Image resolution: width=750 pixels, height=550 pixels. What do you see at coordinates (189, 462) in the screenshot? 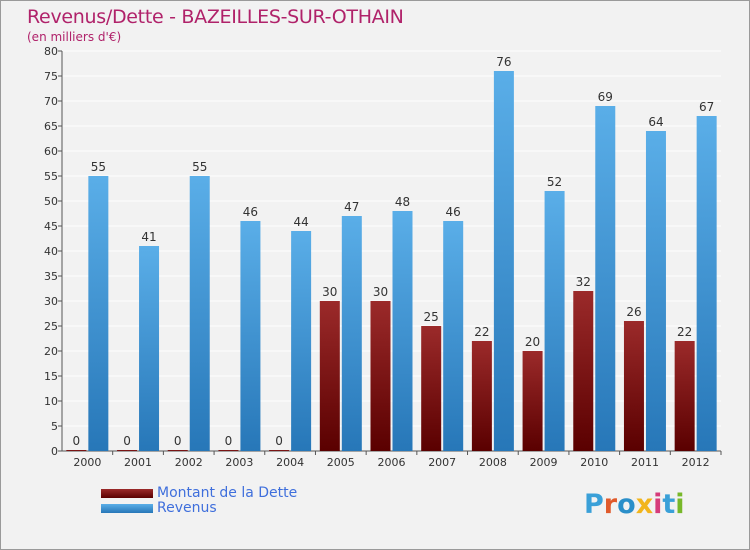
I see `x-tick-label: 2002` at bounding box center [189, 462].